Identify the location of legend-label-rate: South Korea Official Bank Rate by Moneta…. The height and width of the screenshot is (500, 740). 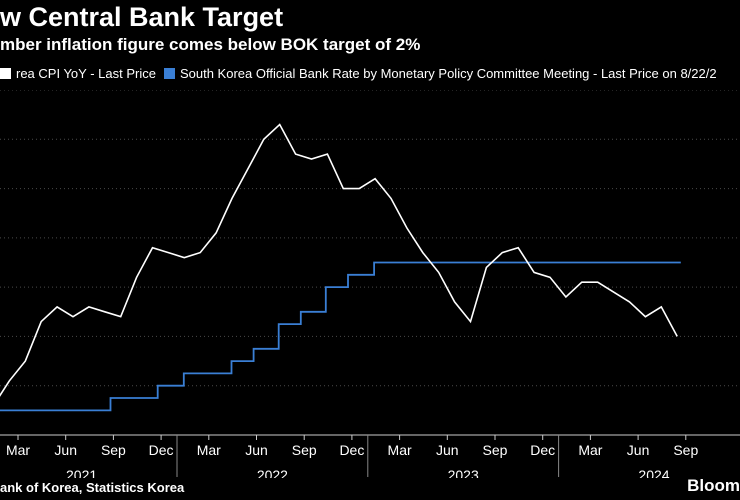
(448, 73).